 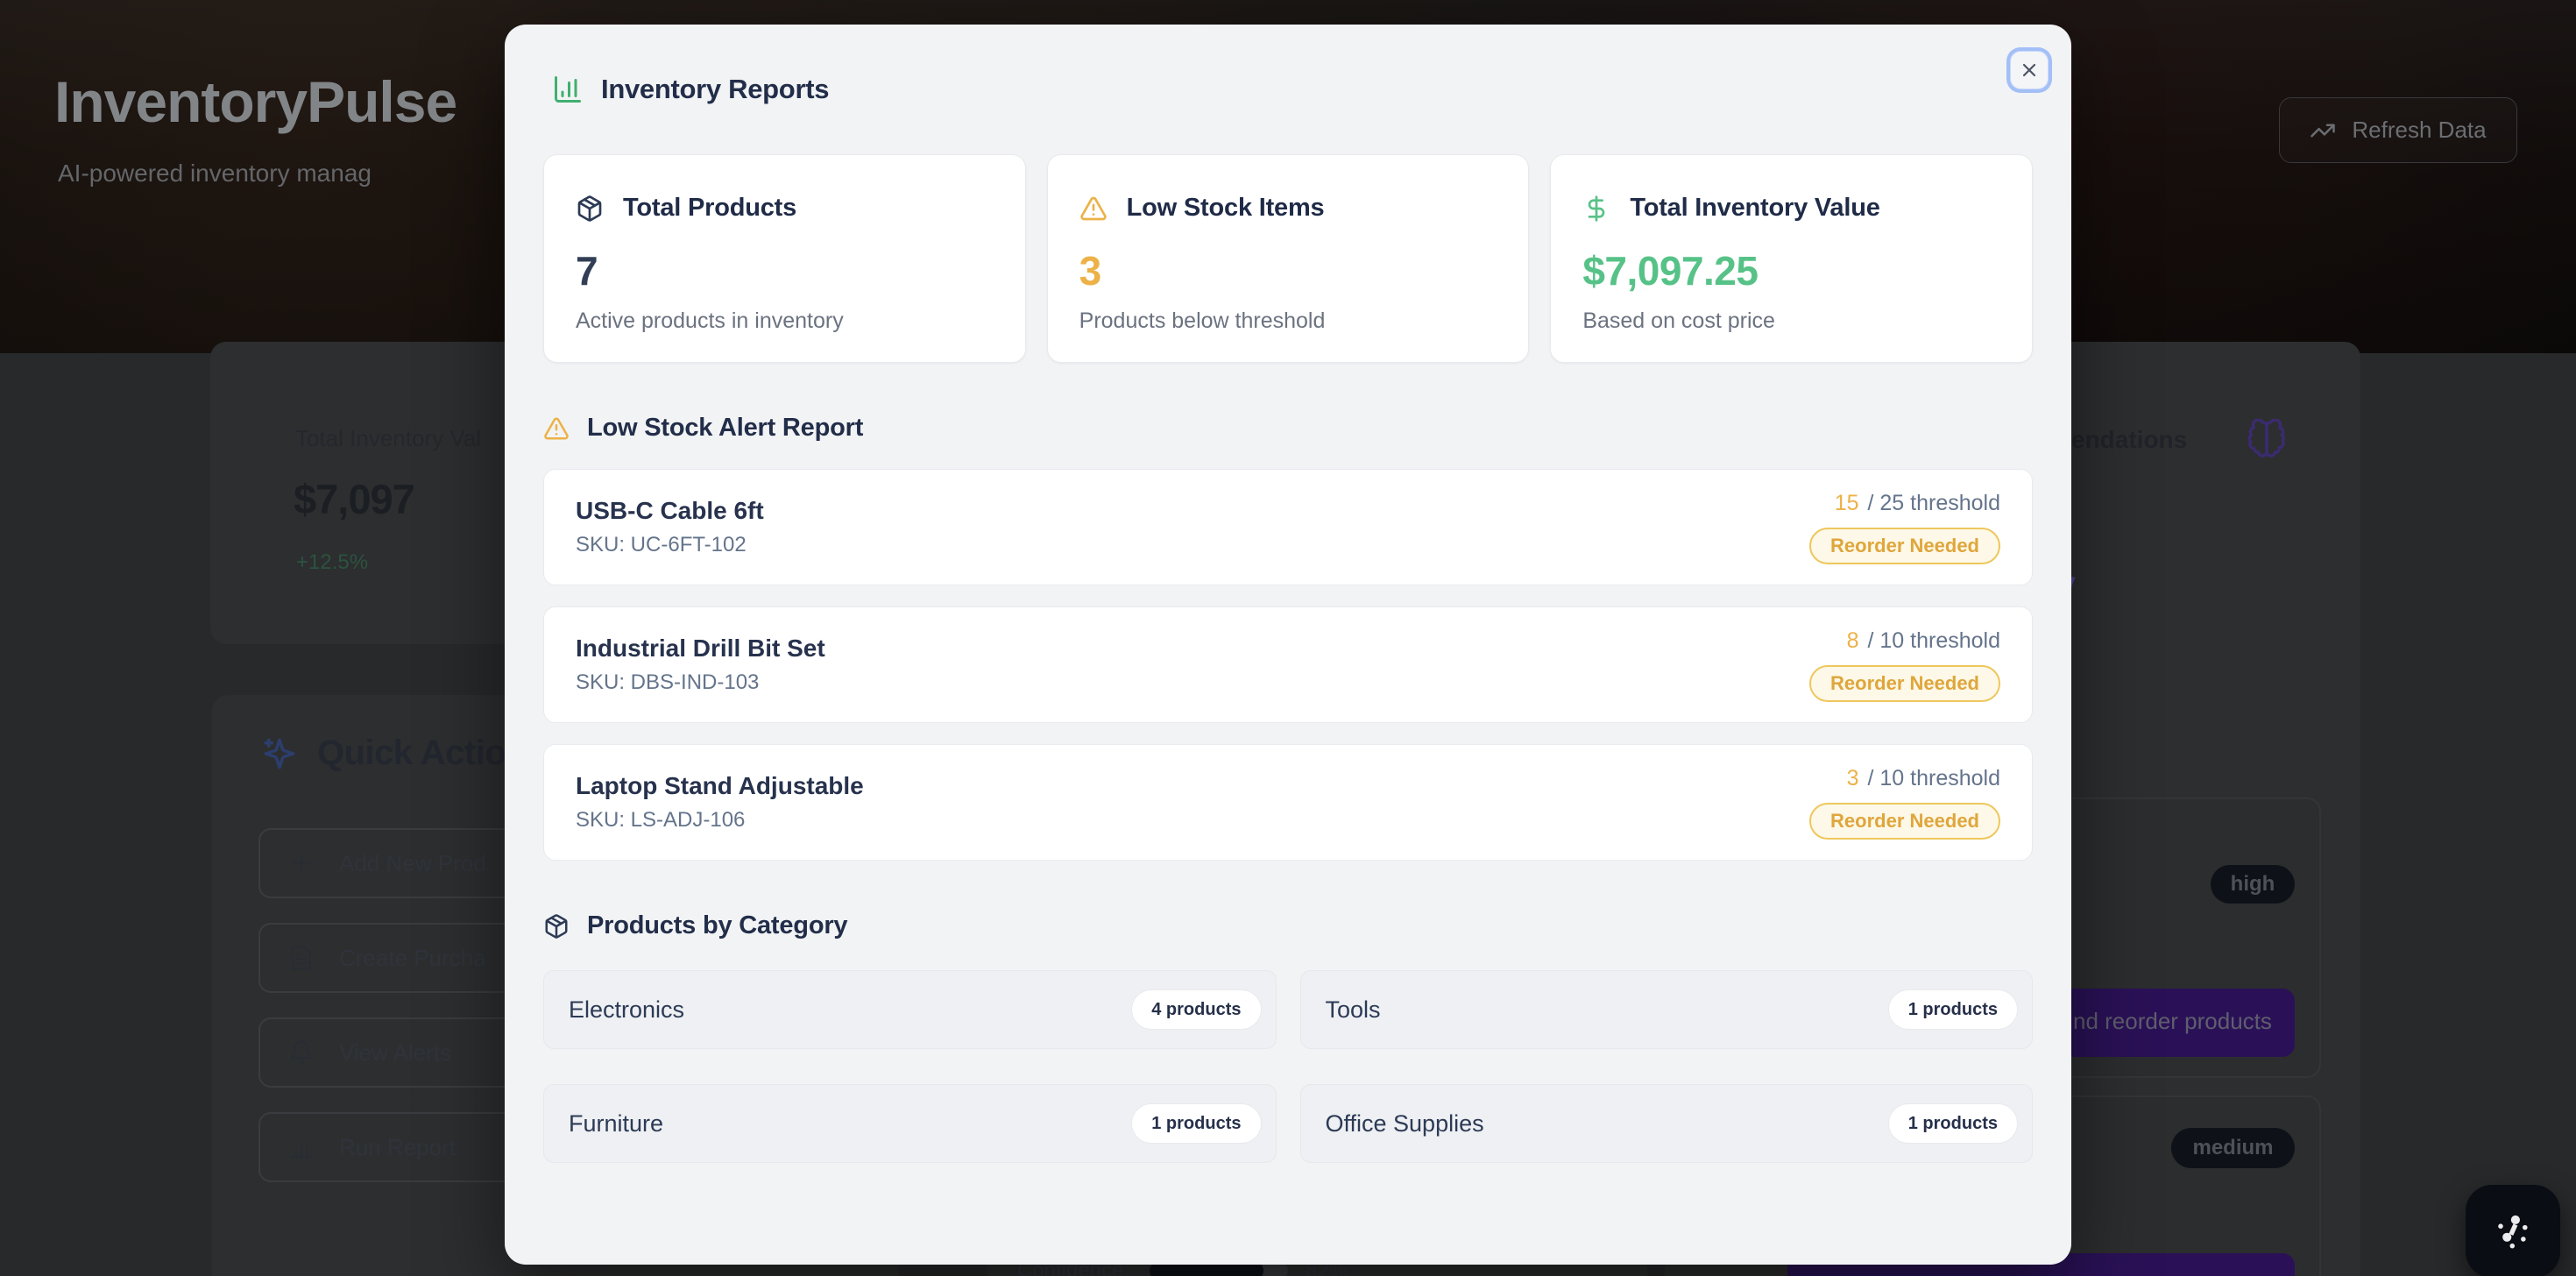 I want to click on analyze-action-label: alyze turnover rates, so click(x=2173, y=1274).